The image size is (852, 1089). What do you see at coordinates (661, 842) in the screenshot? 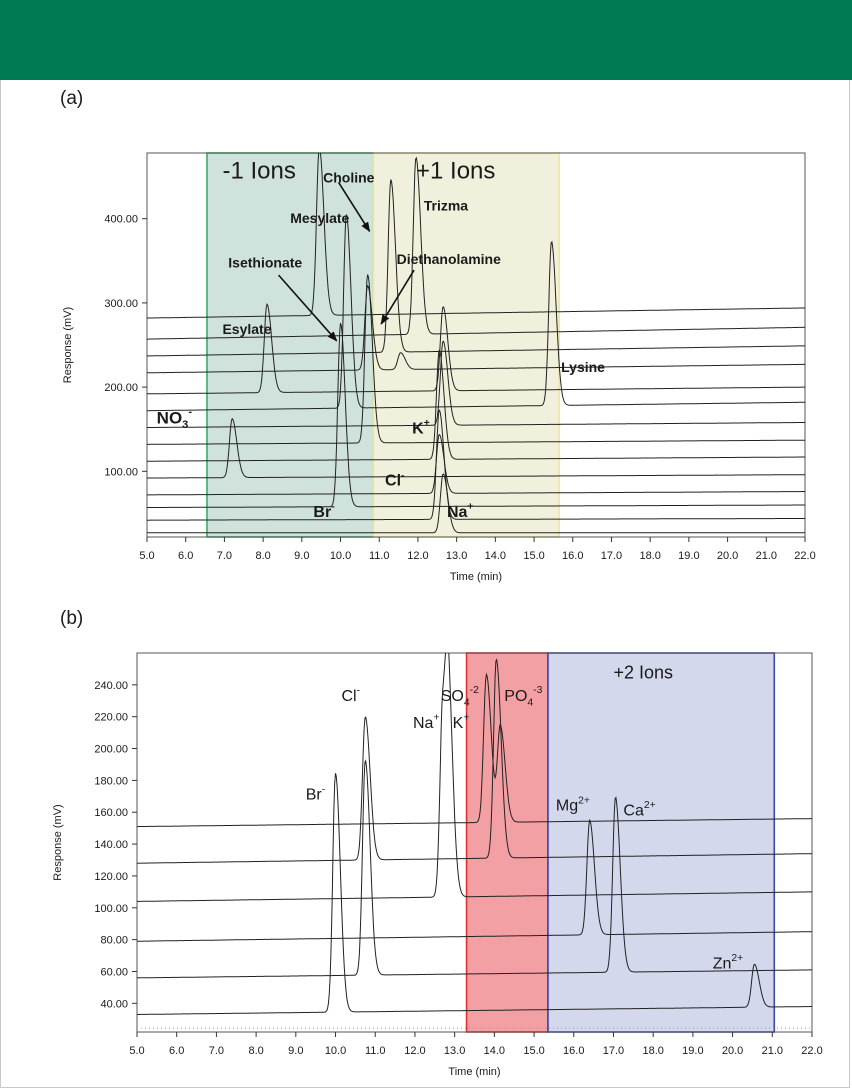
I see `ion-region-2-ions` at bounding box center [661, 842].